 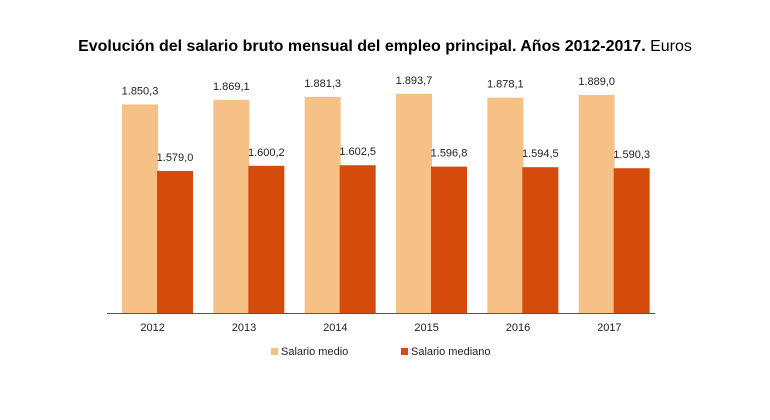 What do you see at coordinates (231, 206) in the screenshot?
I see `bar-salario-medio-2013` at bounding box center [231, 206].